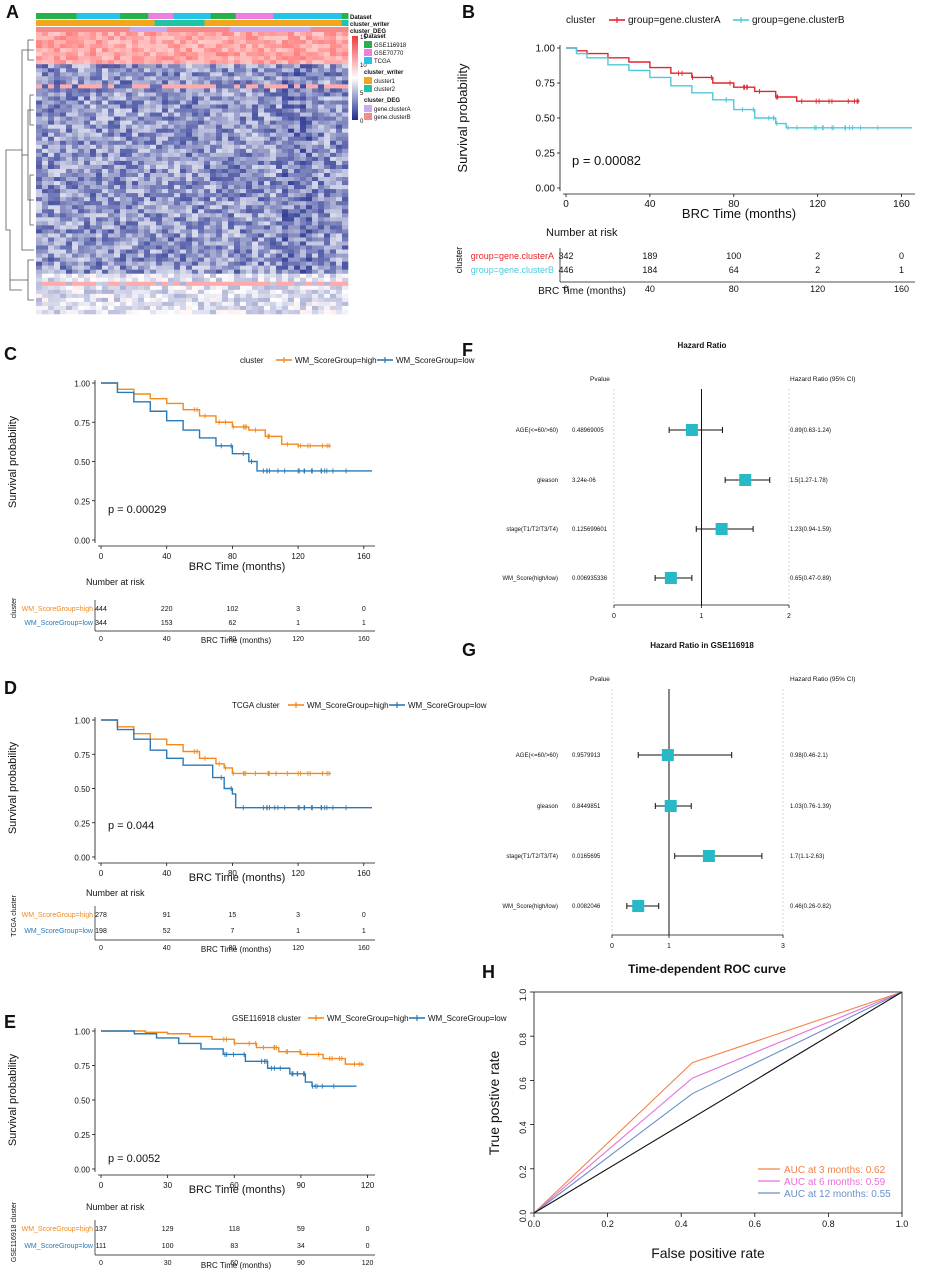  What do you see at coordinates (368, 1263) in the screenshot?
I see `risk-x-tick-label: 120` at bounding box center [368, 1263].